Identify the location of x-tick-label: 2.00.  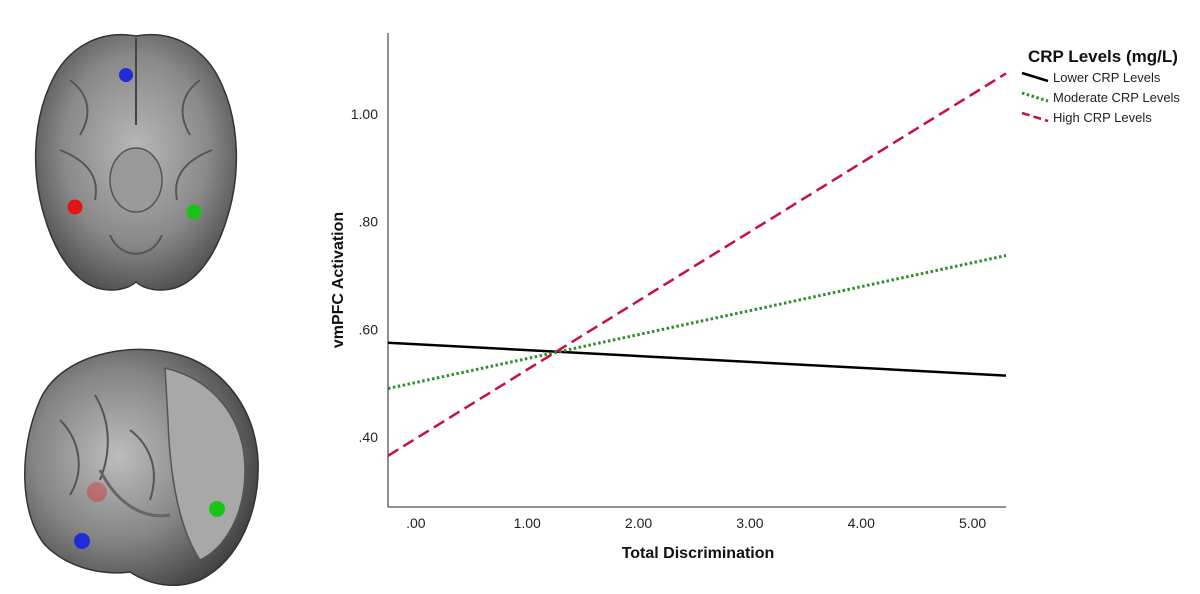
(638, 523).